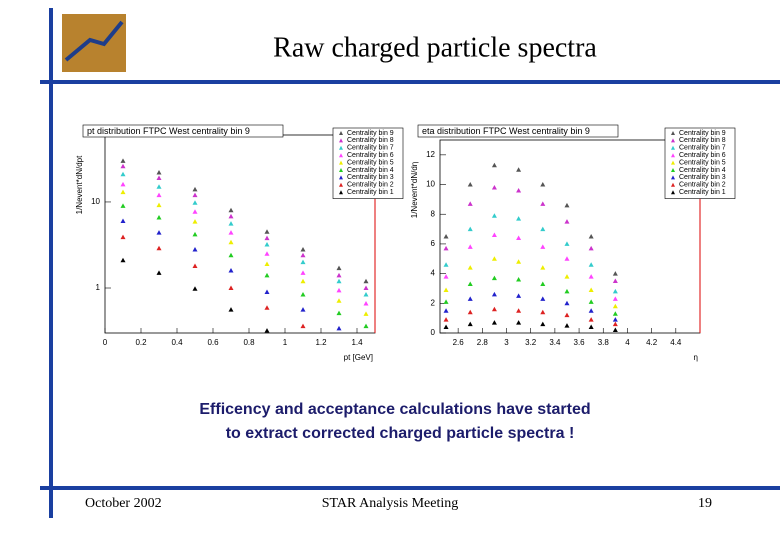  Describe the element at coordinates (652, 342) in the screenshot. I see `x-tick-label: 4.2` at that location.